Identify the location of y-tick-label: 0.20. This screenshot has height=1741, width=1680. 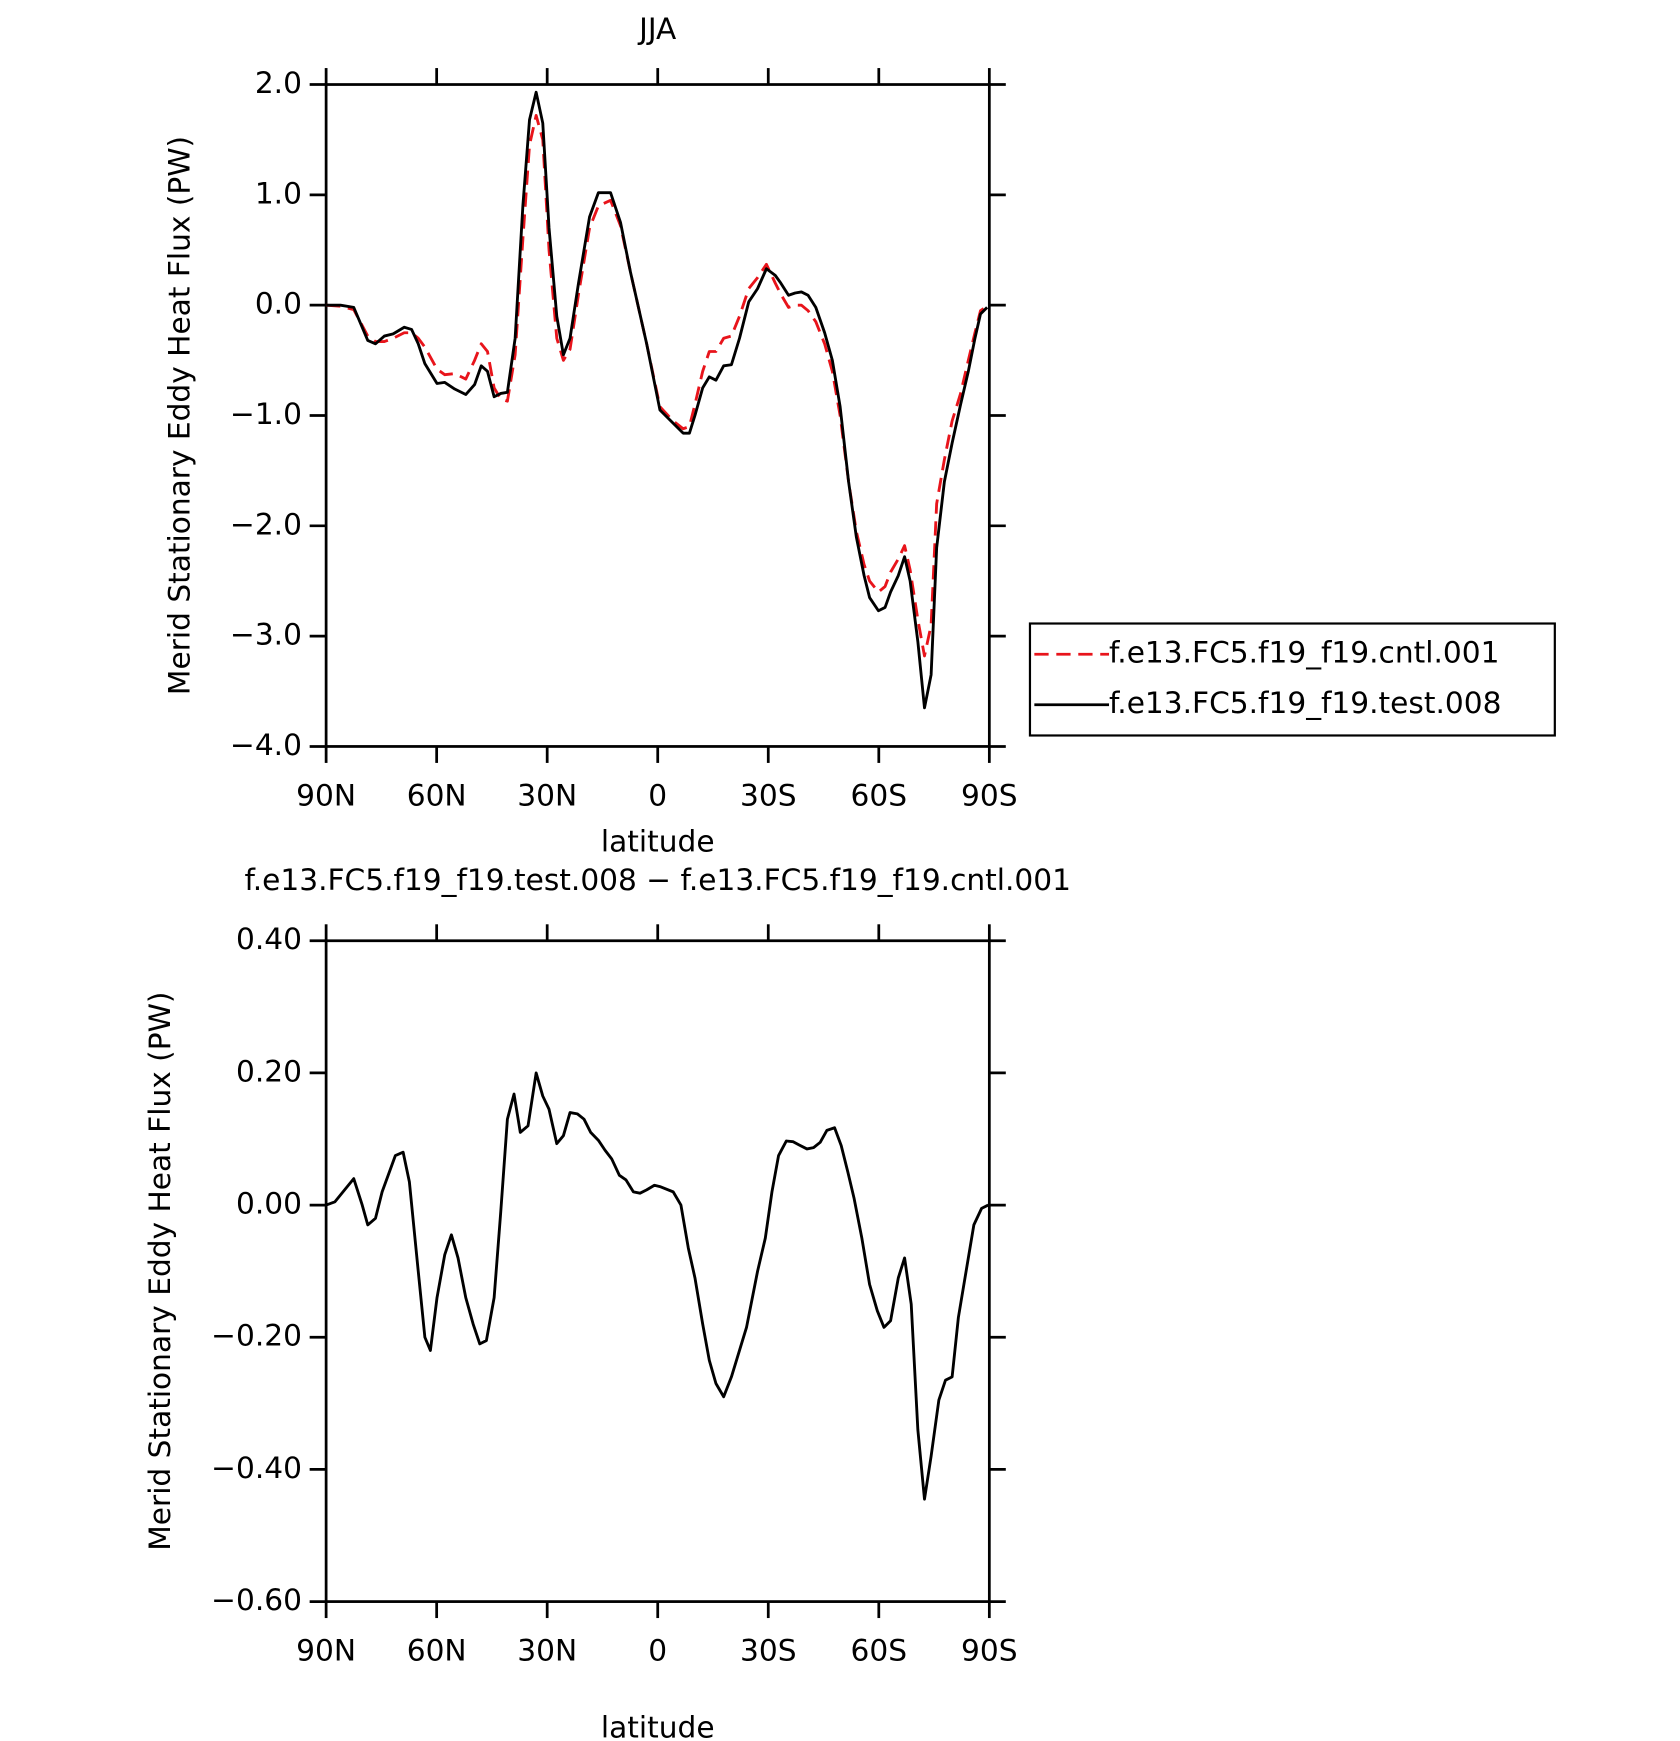
(269, 1070).